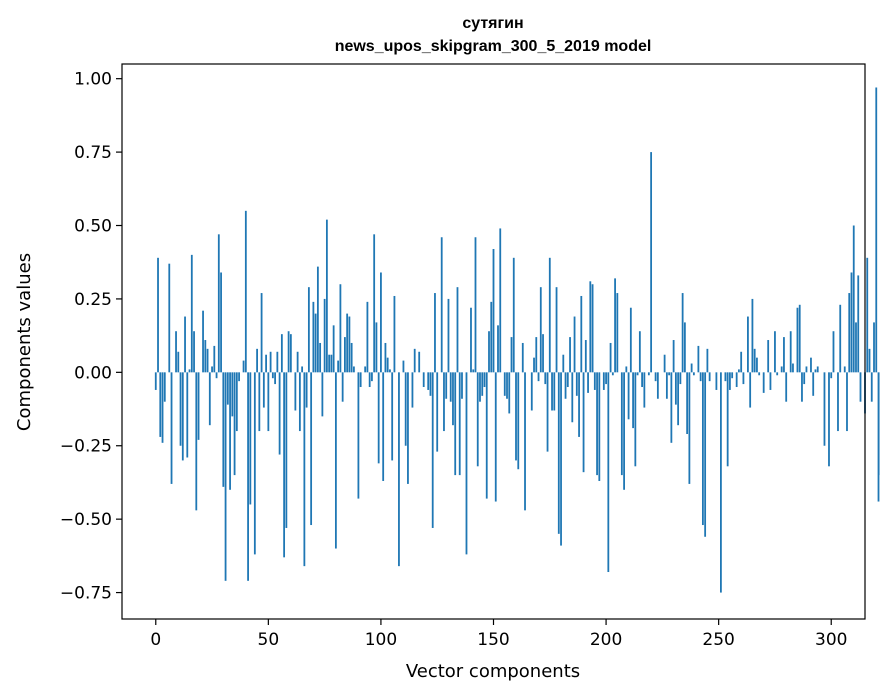  I want to click on y-tick-label: −0.75, so click(86, 594).